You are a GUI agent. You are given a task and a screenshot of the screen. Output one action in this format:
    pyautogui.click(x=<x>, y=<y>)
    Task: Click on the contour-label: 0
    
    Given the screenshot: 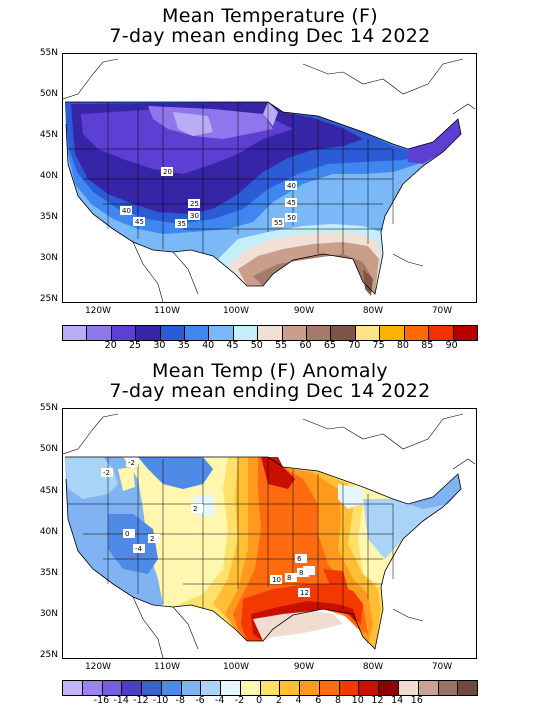 What is the action you would take?
    pyautogui.click(x=127, y=534)
    